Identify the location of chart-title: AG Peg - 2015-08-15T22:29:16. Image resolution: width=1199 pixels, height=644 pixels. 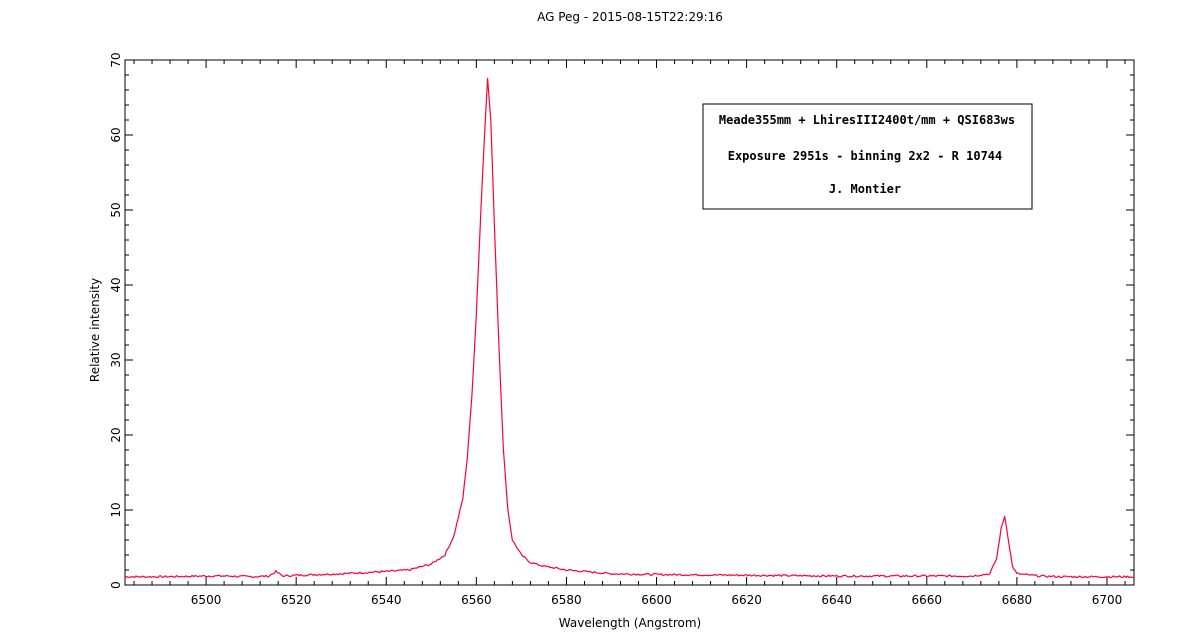
(630, 17).